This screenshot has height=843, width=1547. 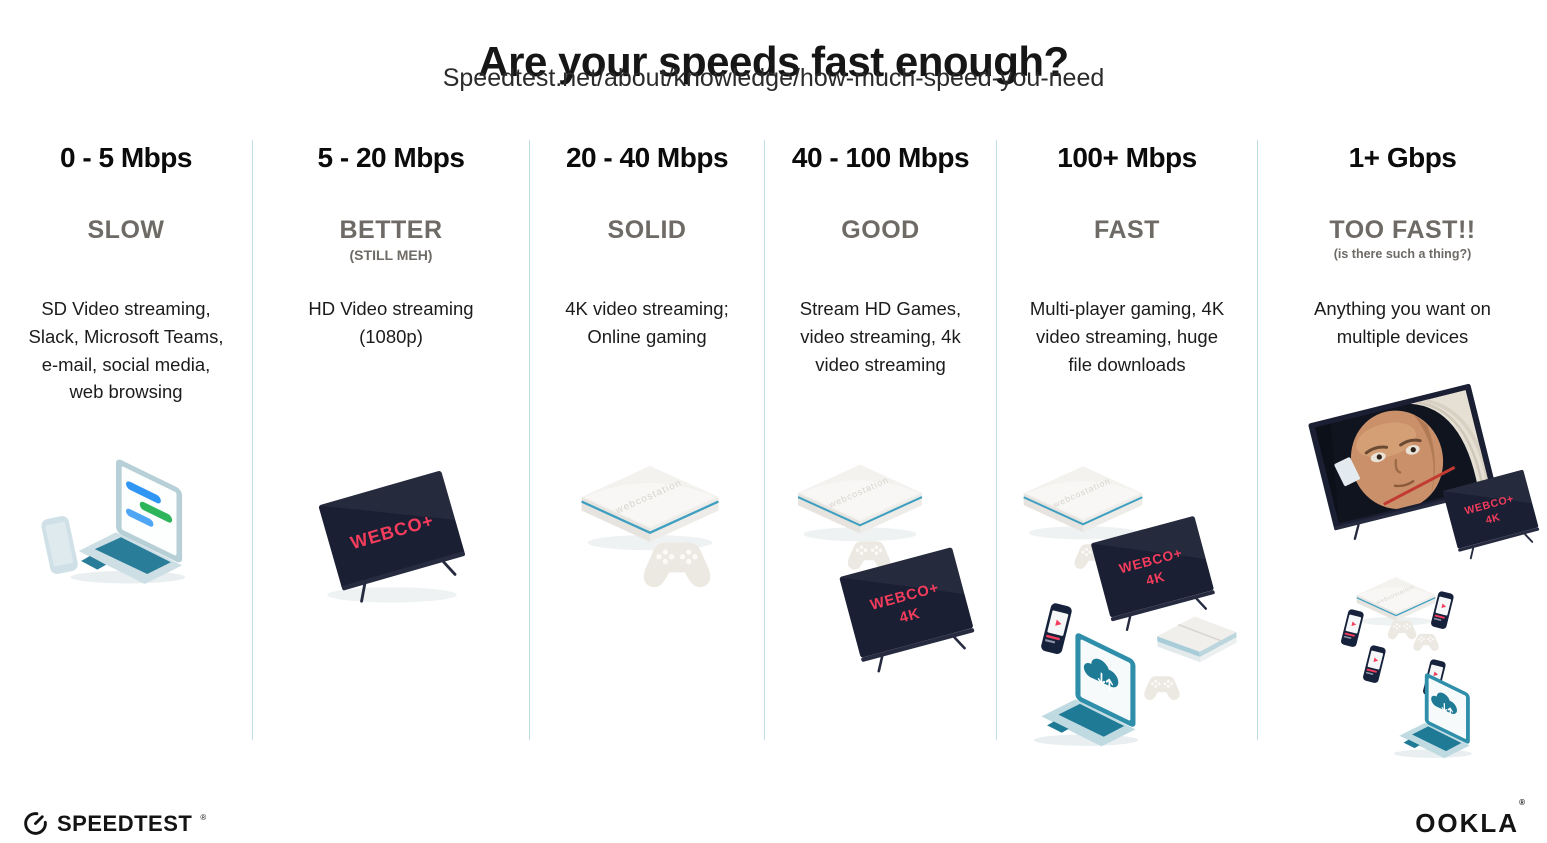 I want to click on multi-device-illustration, so click(x=1135, y=615).